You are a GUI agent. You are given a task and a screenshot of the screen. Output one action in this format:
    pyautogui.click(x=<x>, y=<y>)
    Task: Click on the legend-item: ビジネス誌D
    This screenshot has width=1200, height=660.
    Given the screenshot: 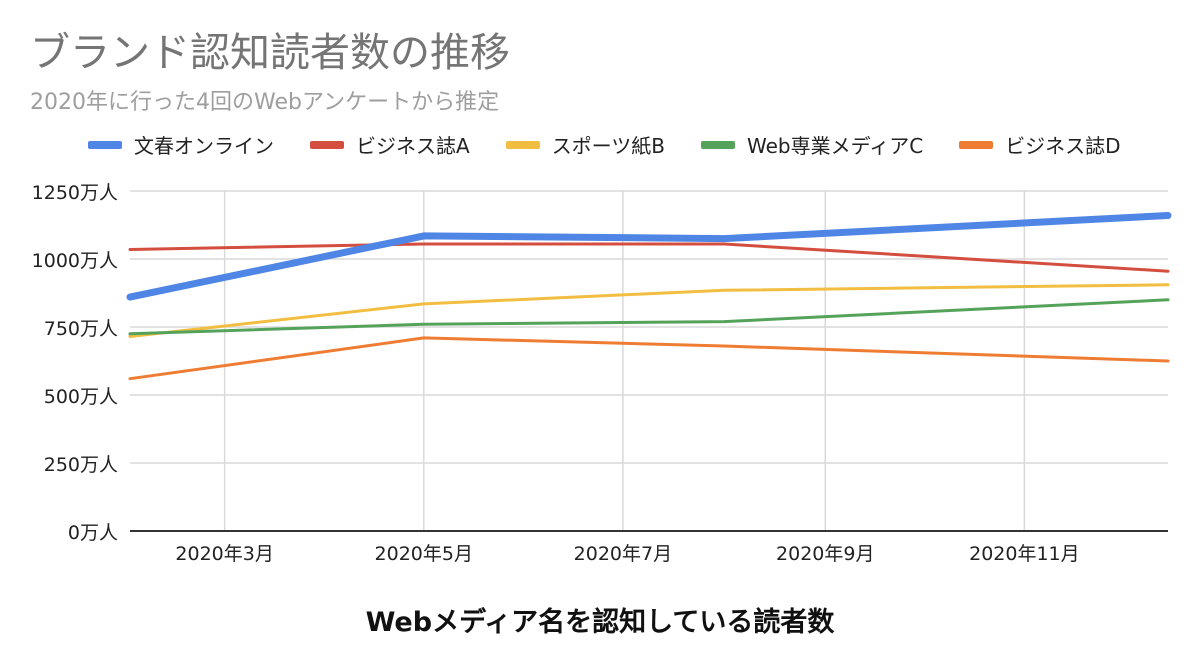 What is the action you would take?
    pyautogui.click(x=1040, y=144)
    